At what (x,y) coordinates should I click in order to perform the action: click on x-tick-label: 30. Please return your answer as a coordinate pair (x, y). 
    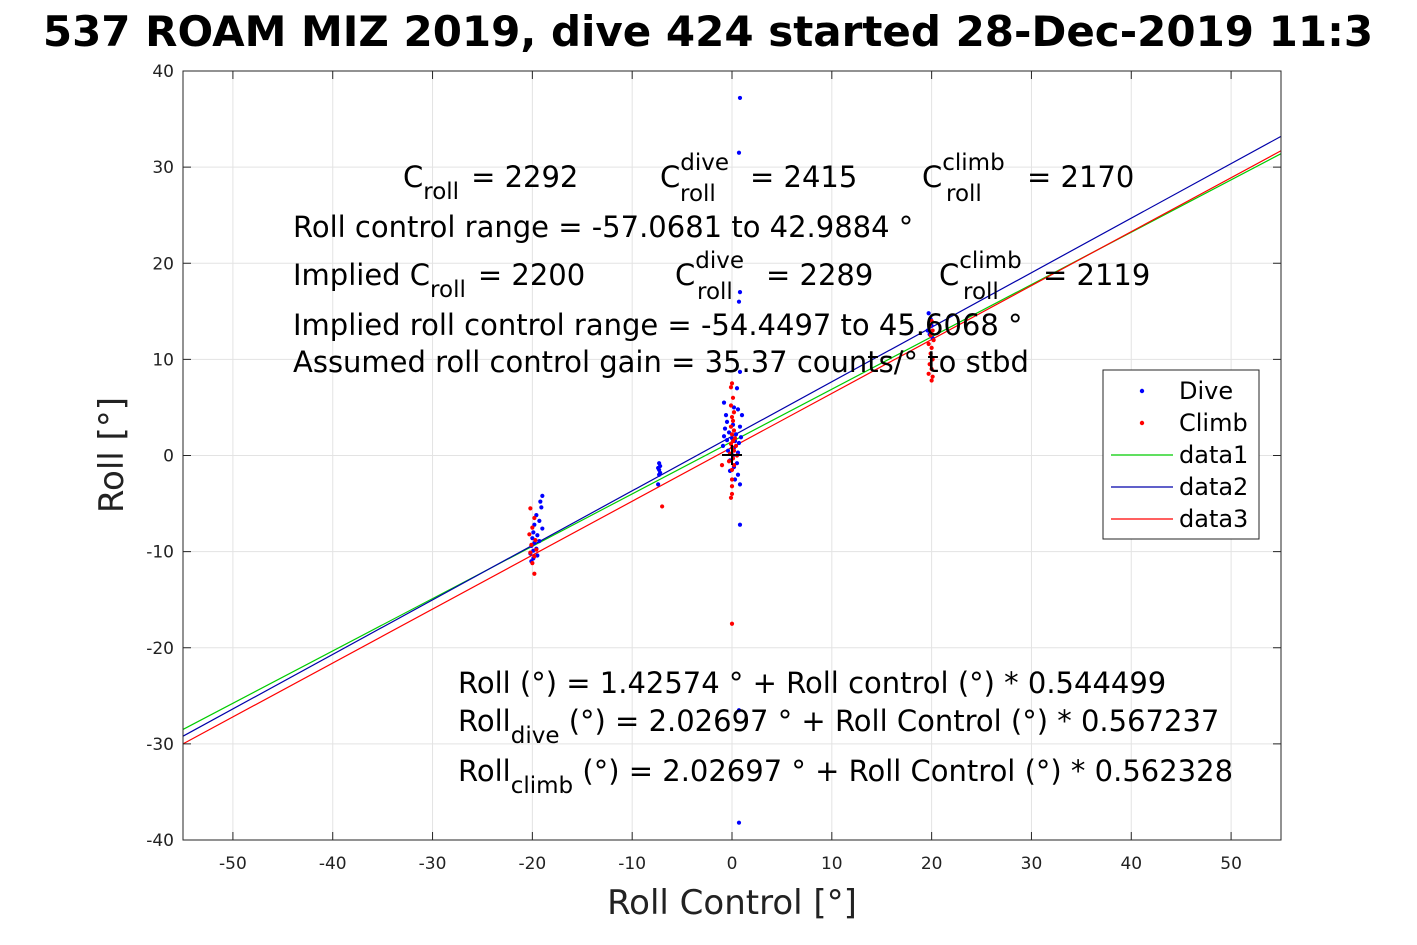
    Looking at the image, I should click on (1032, 864).